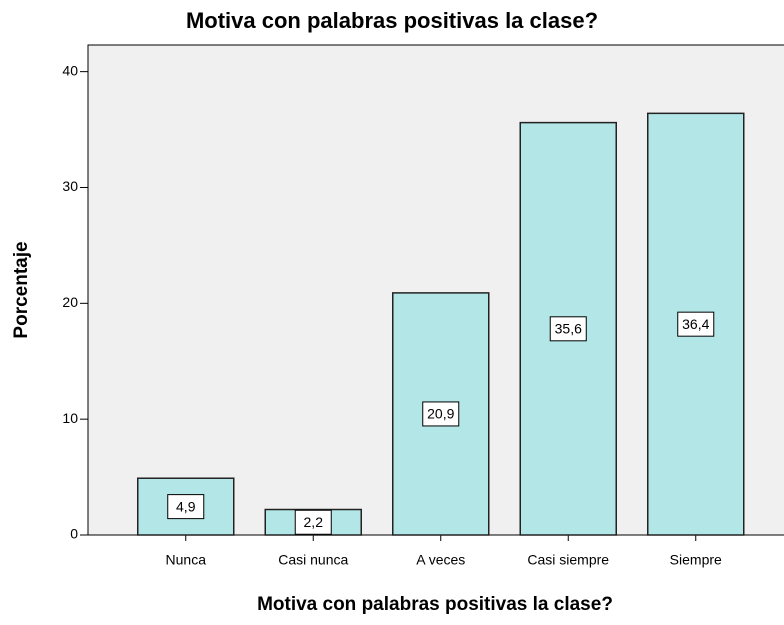  I want to click on x-tick-label: Casi nunca, so click(313, 560).